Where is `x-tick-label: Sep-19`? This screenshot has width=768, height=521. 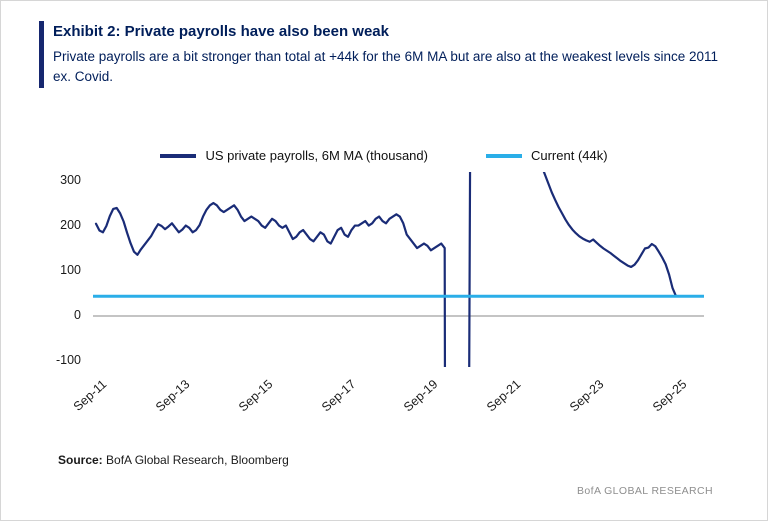
x-tick-label: Sep-19 is located at coordinates (421, 396).